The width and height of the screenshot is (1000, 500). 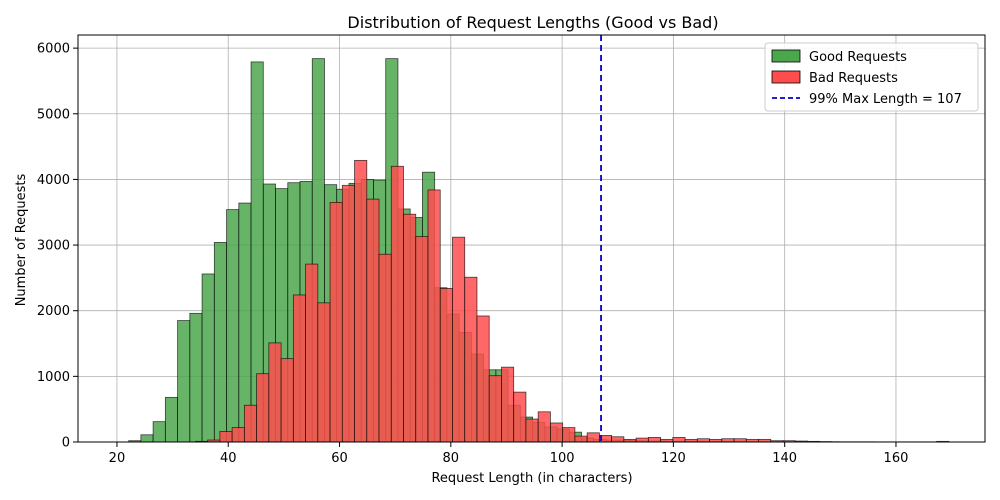 I want to click on y-tick-label: 4000, so click(x=53, y=180).